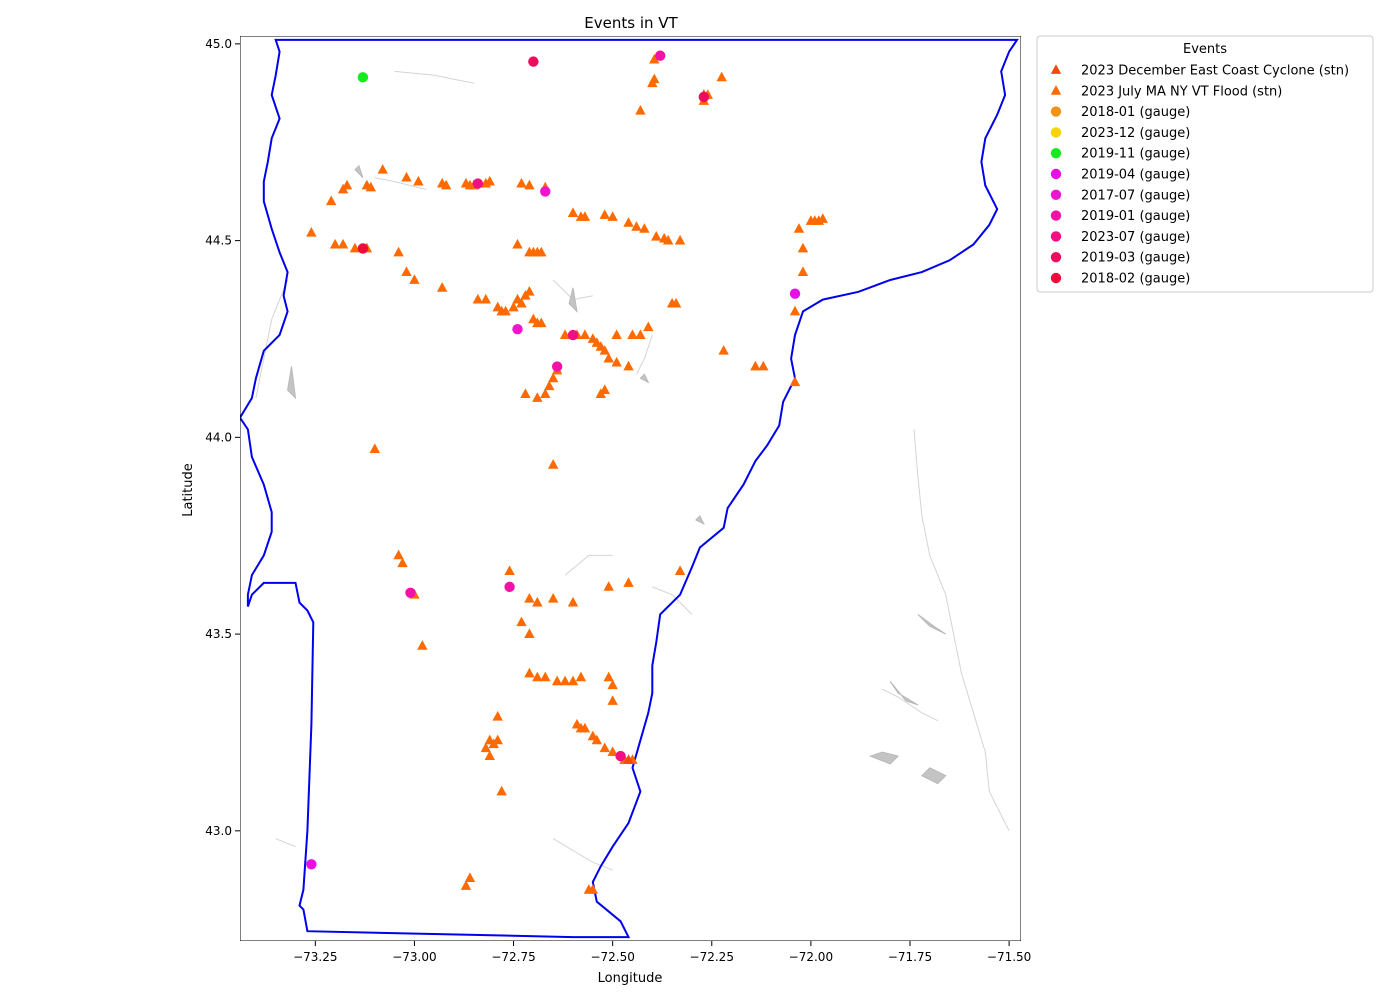 The height and width of the screenshot is (1004, 1400). I want to click on legend-entry: 2018-01 (gauge), so click(1120, 112).